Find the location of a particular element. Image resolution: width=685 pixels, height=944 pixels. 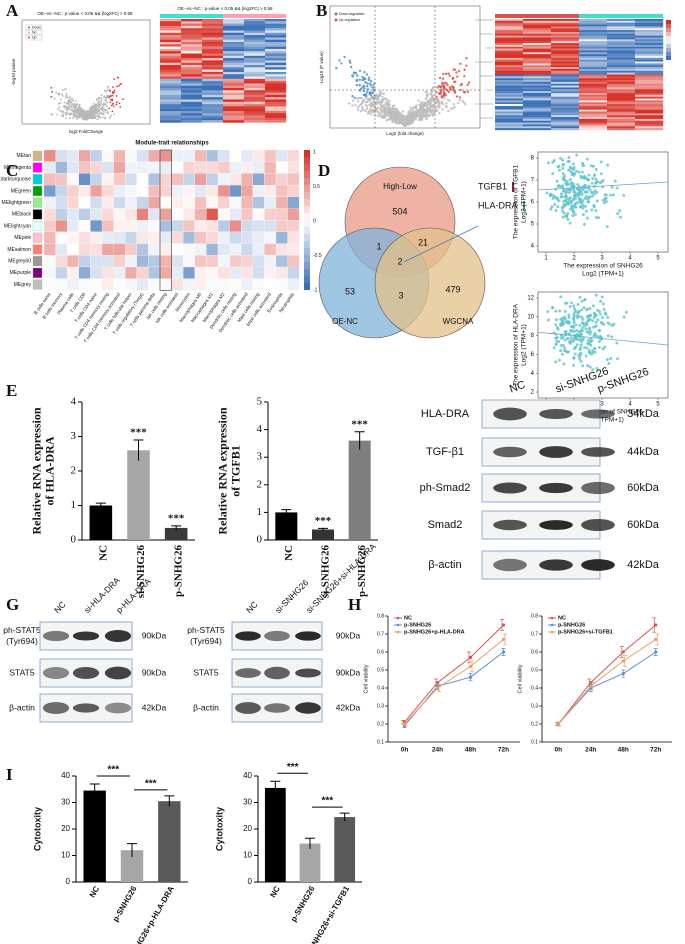

panel-label: H is located at coordinates (354, 604).